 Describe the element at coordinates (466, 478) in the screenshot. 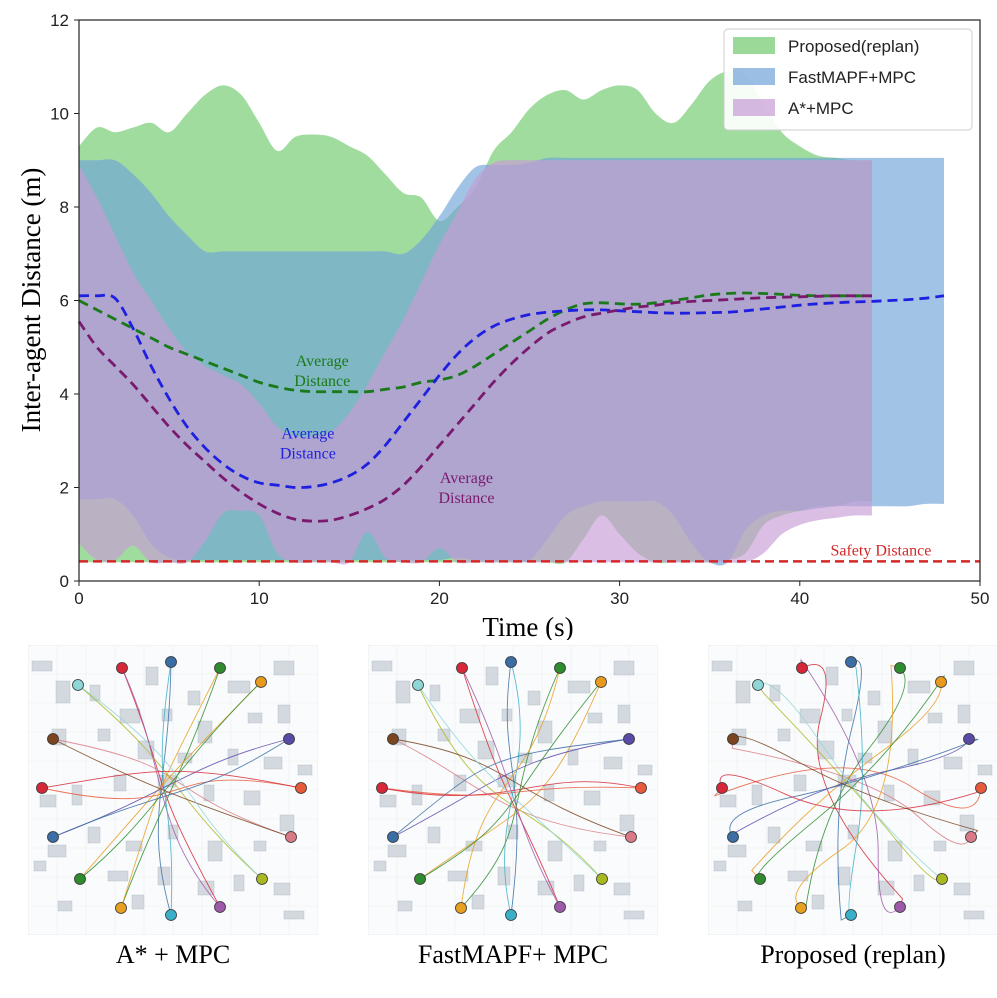

I see `annotation-line: Average` at that location.